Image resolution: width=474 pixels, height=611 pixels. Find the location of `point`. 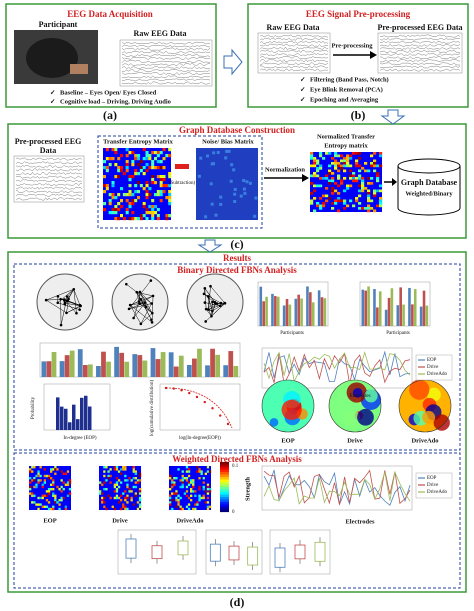

point is located at coordinates (181, 390).